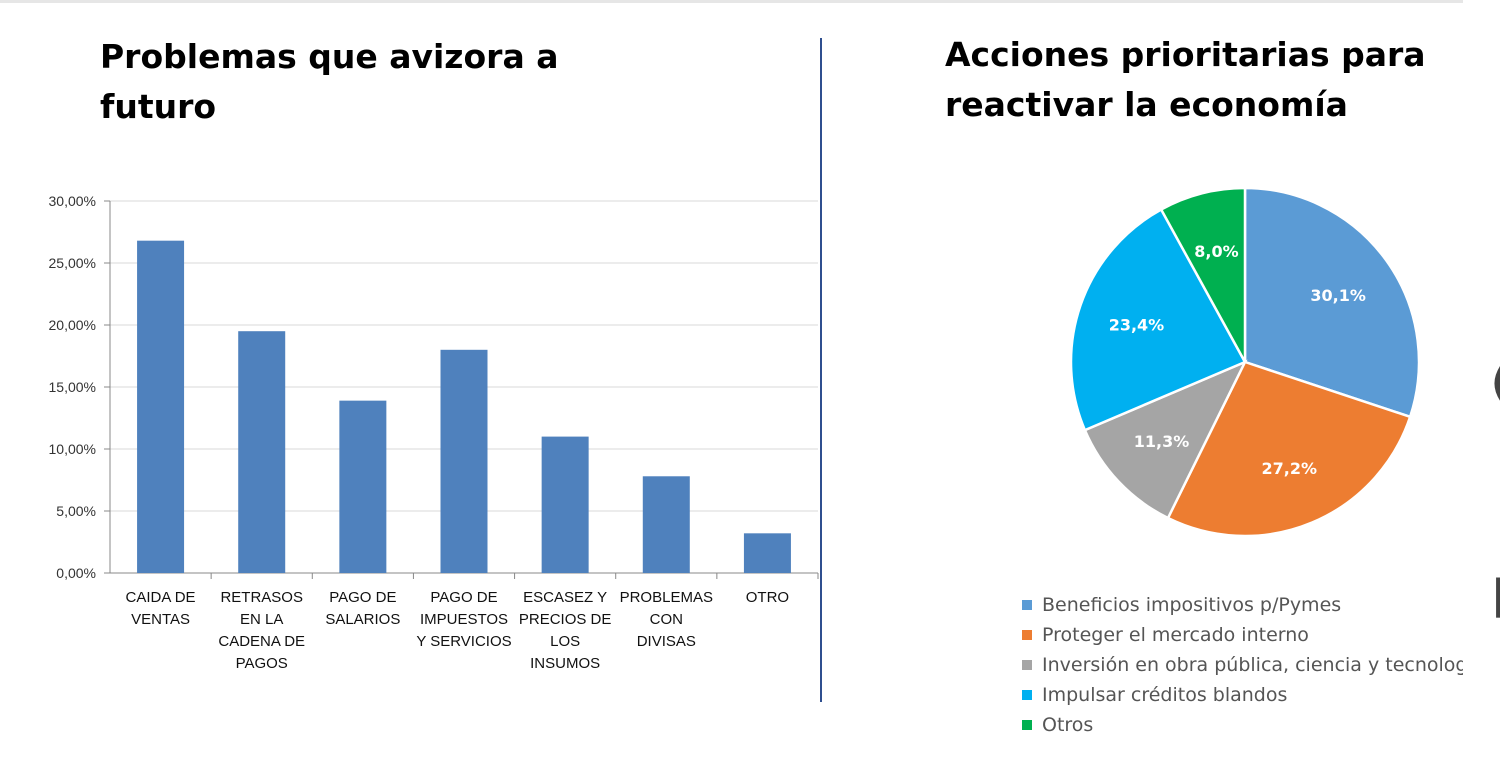  Describe the element at coordinates (1290, 468) in the screenshot. I see `pie-value-label: 27,2%` at that location.